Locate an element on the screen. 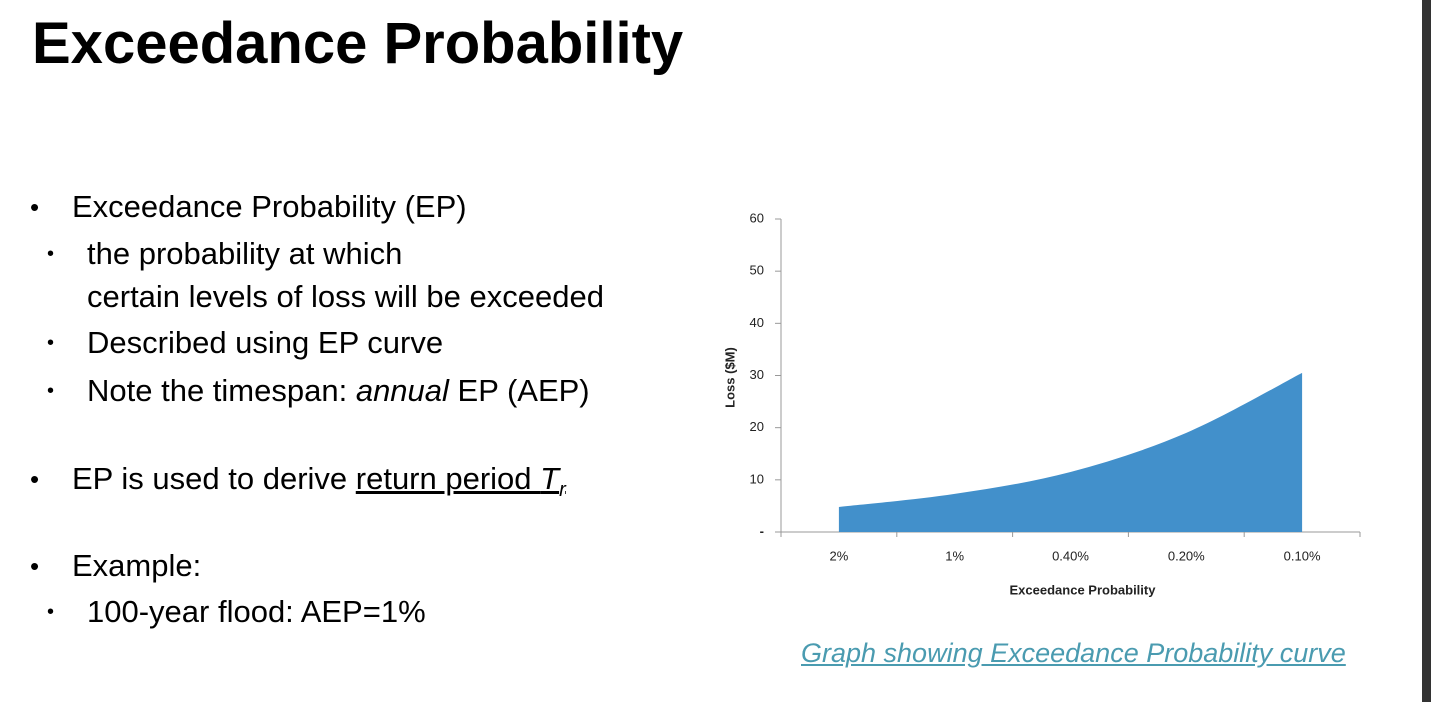  bullet: 100-year flood: AEP=1% is located at coordinates (256, 611).